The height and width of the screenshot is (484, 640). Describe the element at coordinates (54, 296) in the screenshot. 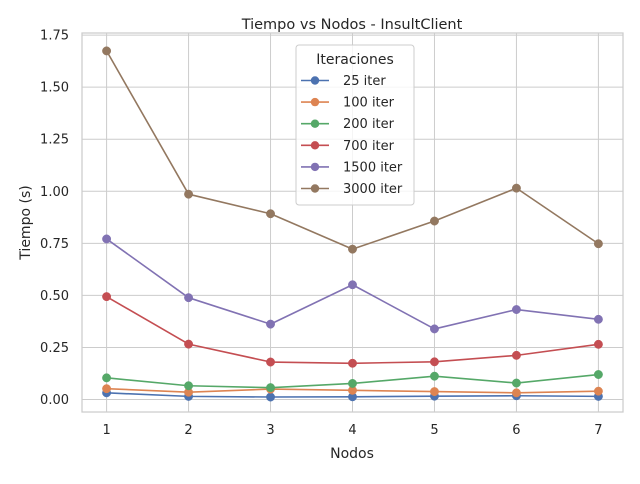

I see `y-tick-label: 0.50` at that location.